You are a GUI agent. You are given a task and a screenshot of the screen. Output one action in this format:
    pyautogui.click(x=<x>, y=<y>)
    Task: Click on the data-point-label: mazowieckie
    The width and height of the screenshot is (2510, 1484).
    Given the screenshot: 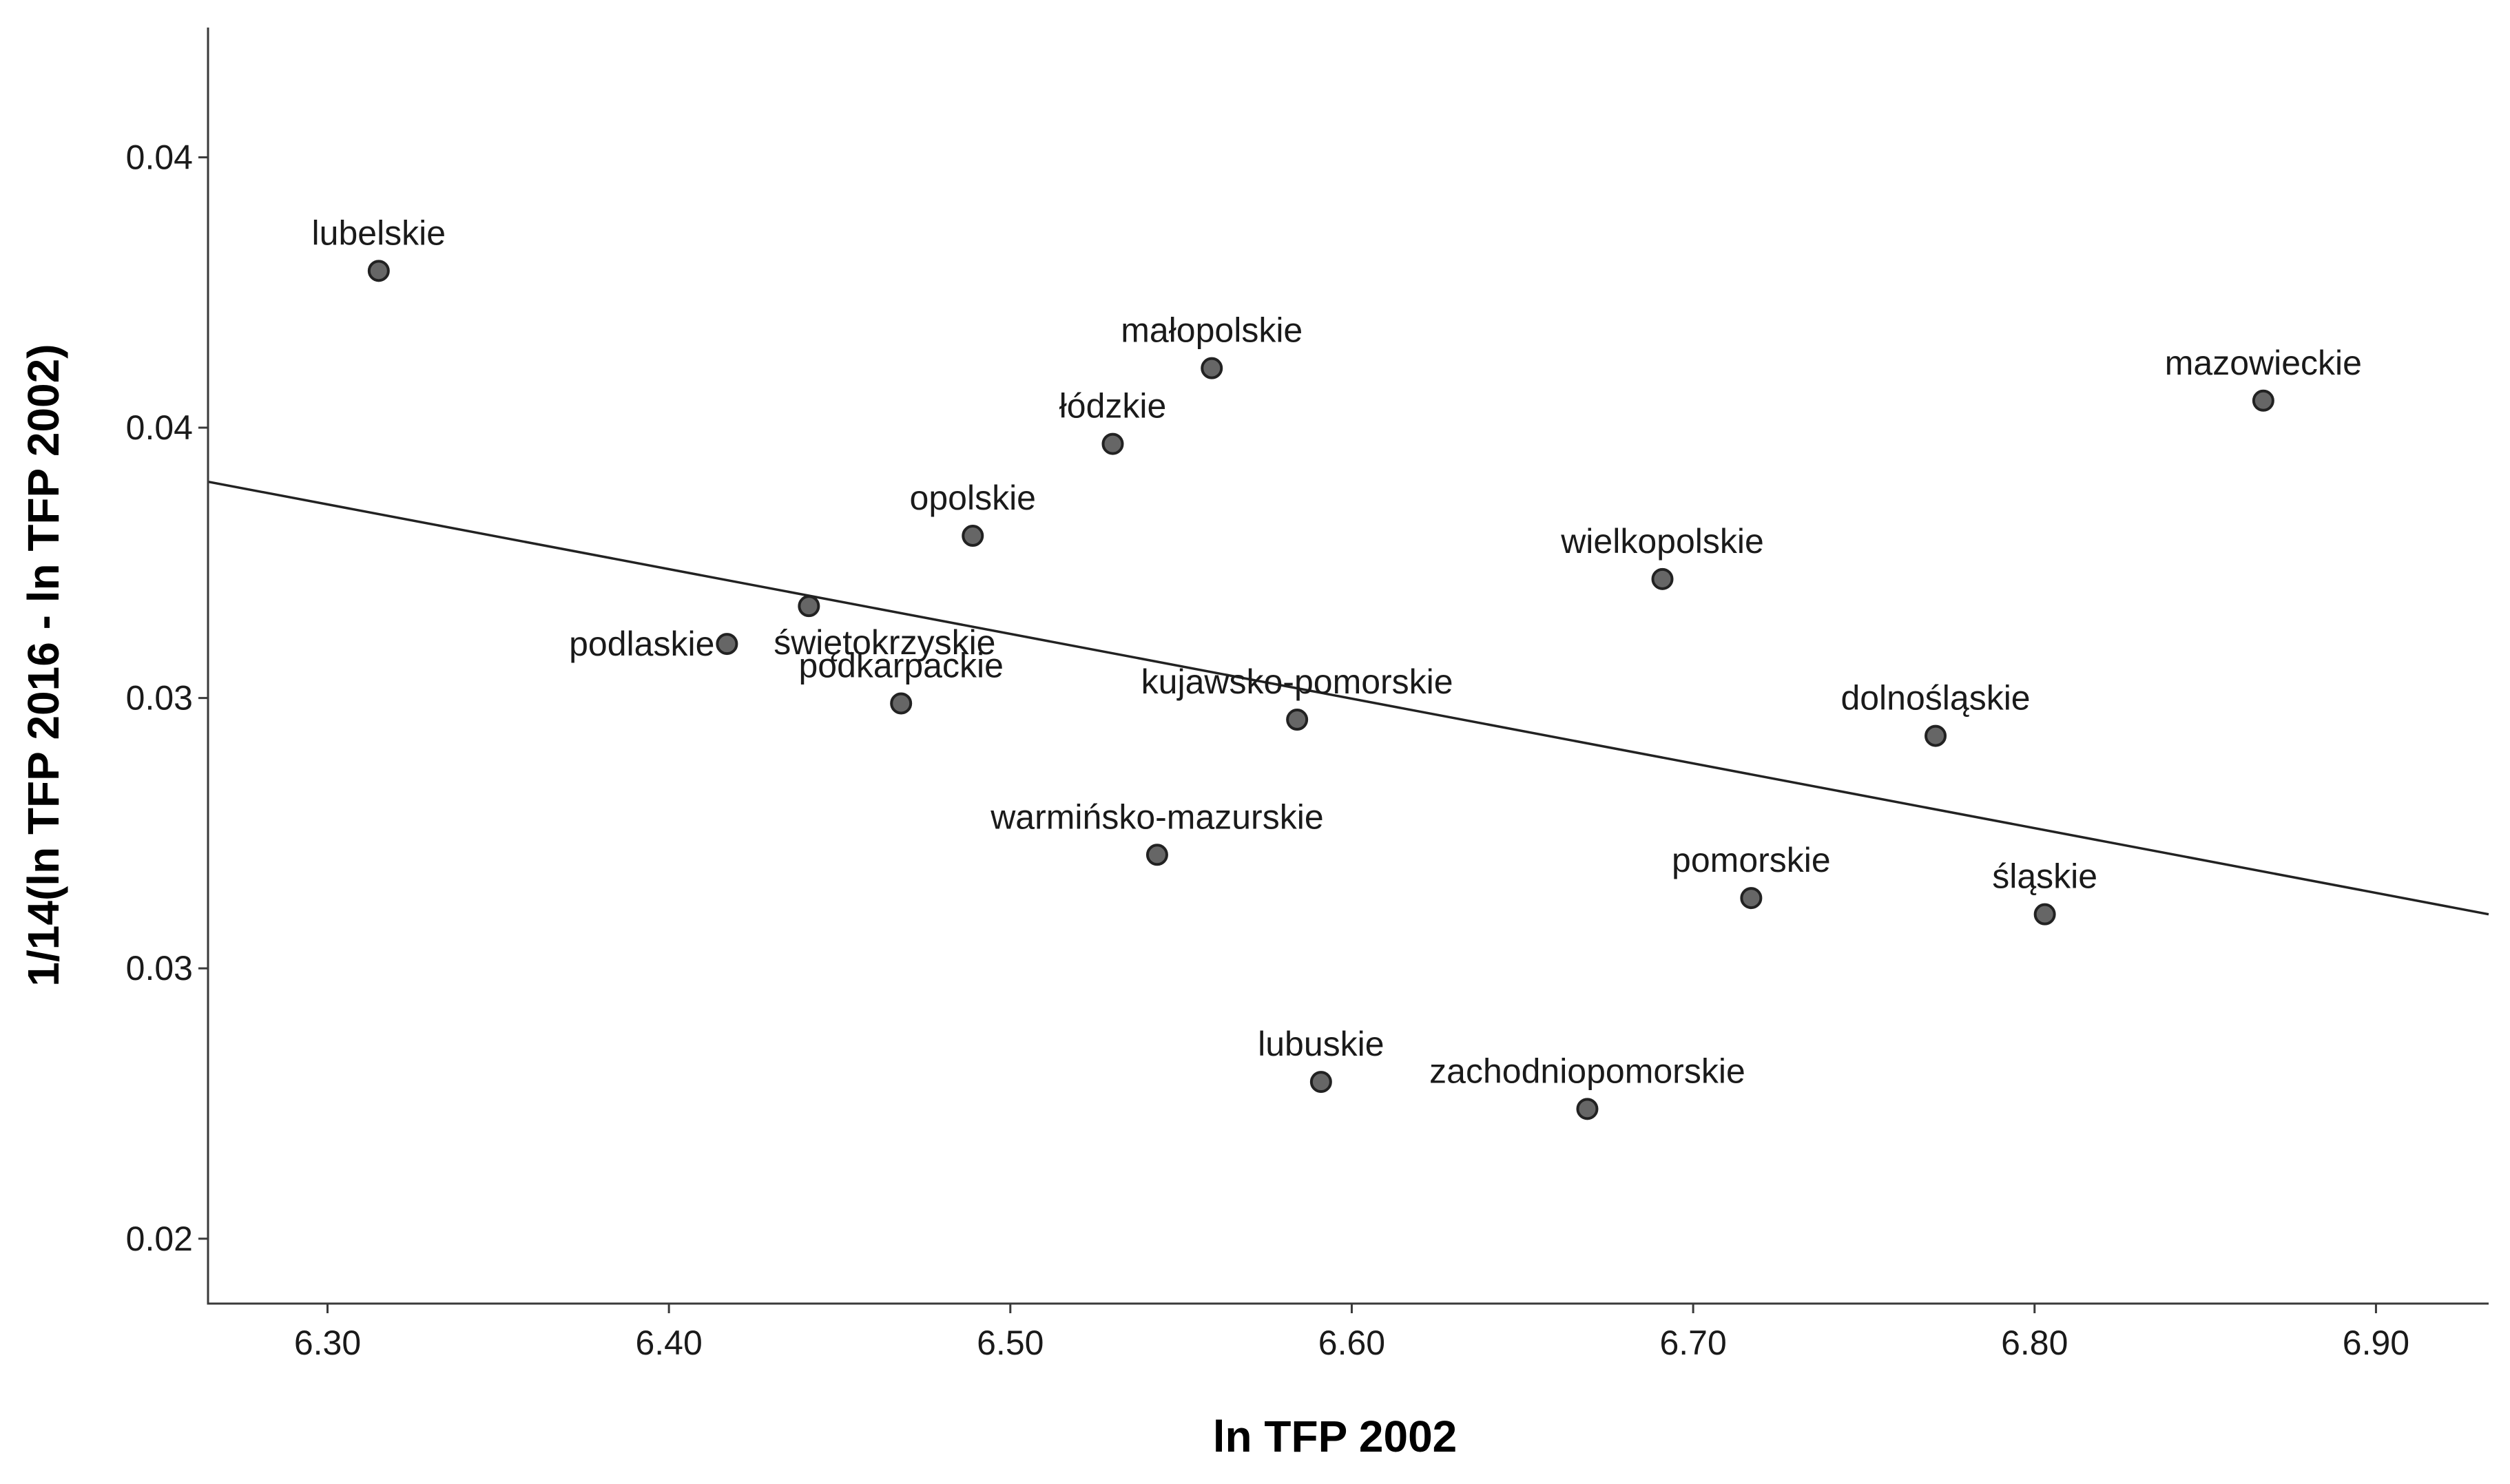 What is the action you would take?
    pyautogui.click(x=2264, y=363)
    